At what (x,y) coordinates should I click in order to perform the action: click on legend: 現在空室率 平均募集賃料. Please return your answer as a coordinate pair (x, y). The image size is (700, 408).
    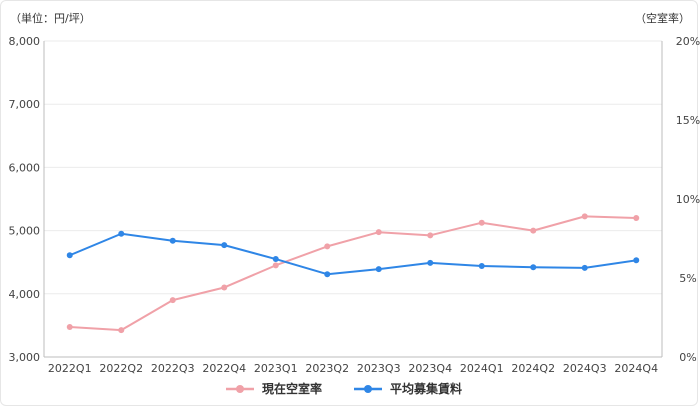
    Looking at the image, I should click on (344, 388).